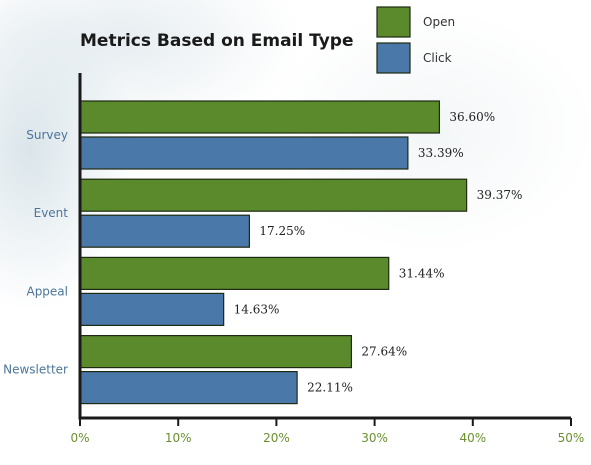  I want to click on x-tick-label: 30%, so click(374, 438).